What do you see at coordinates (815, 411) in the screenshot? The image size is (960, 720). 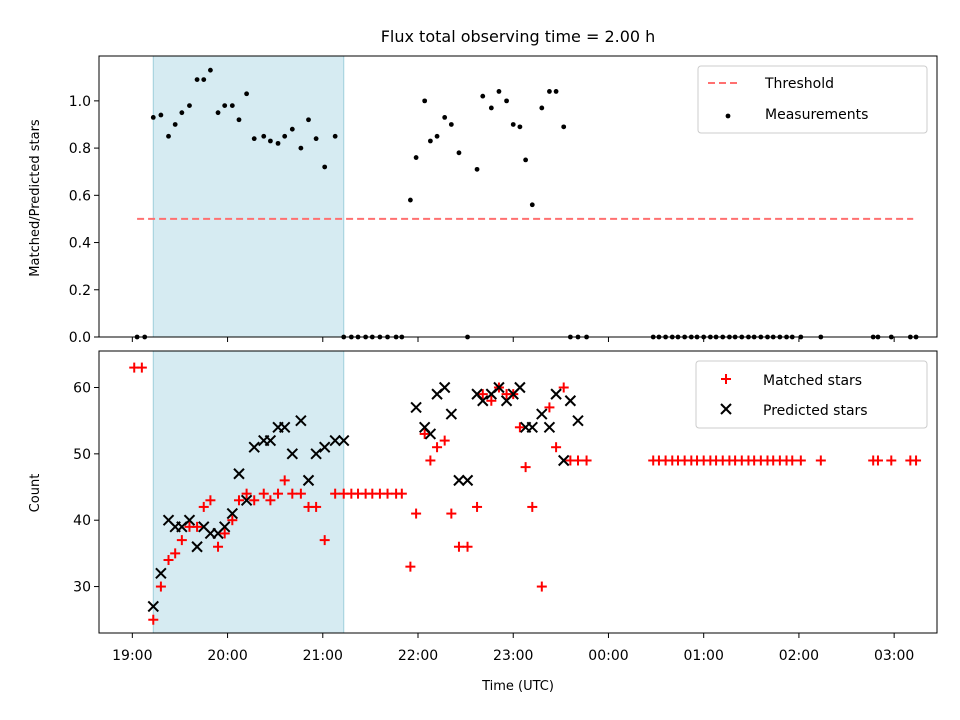 I see `legend-predicted-label: Predicted stars` at bounding box center [815, 411].